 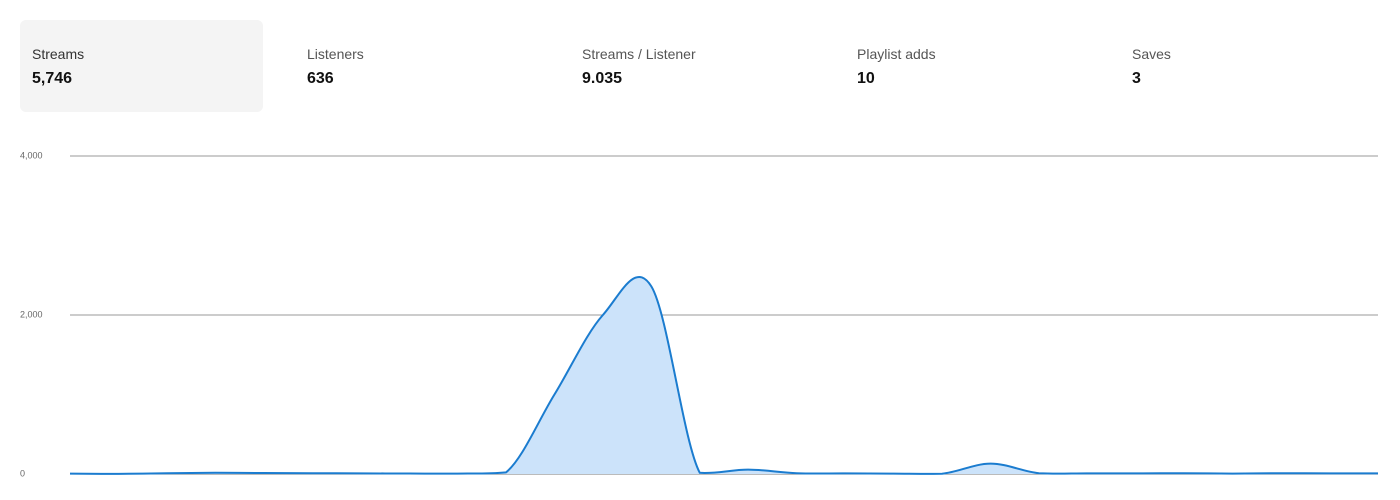 I want to click on stat-label: Streams / Listener, so click(x=639, y=54).